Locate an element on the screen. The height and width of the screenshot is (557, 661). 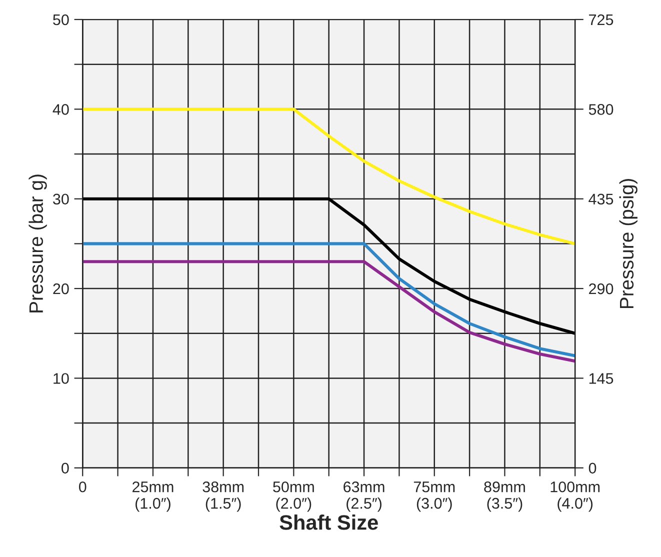
y-tick-label: 0 is located at coordinates (65, 468).